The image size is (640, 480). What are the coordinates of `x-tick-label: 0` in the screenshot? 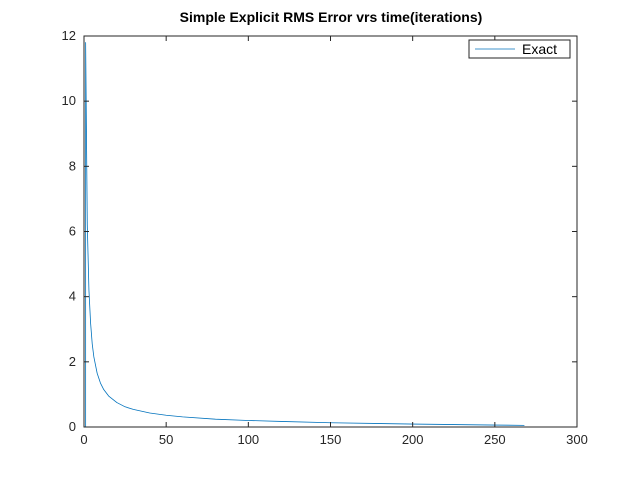 It's located at (83, 439).